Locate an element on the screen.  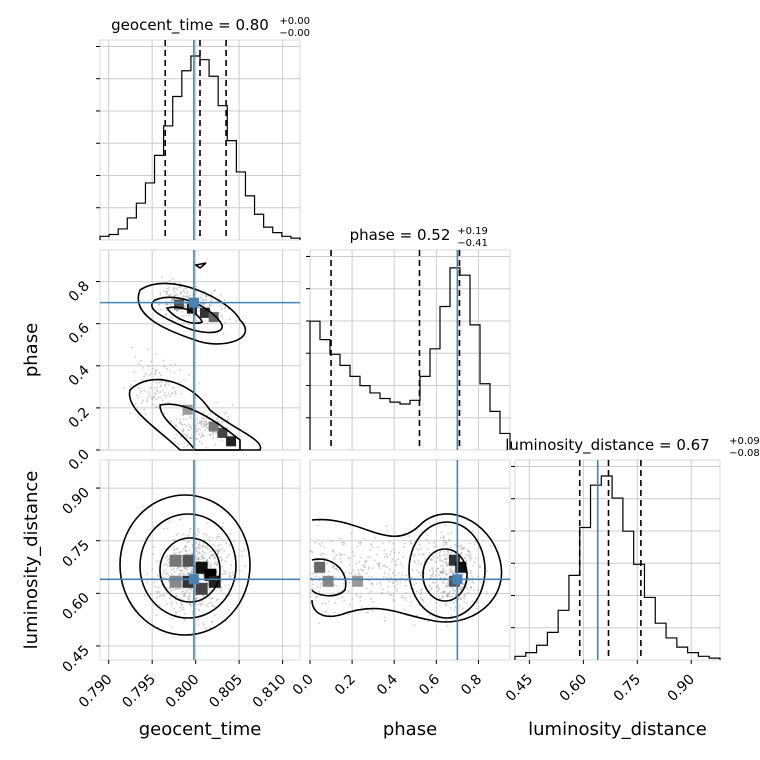
contour-lumdist-geocent-inner is located at coordinates (190, 570).